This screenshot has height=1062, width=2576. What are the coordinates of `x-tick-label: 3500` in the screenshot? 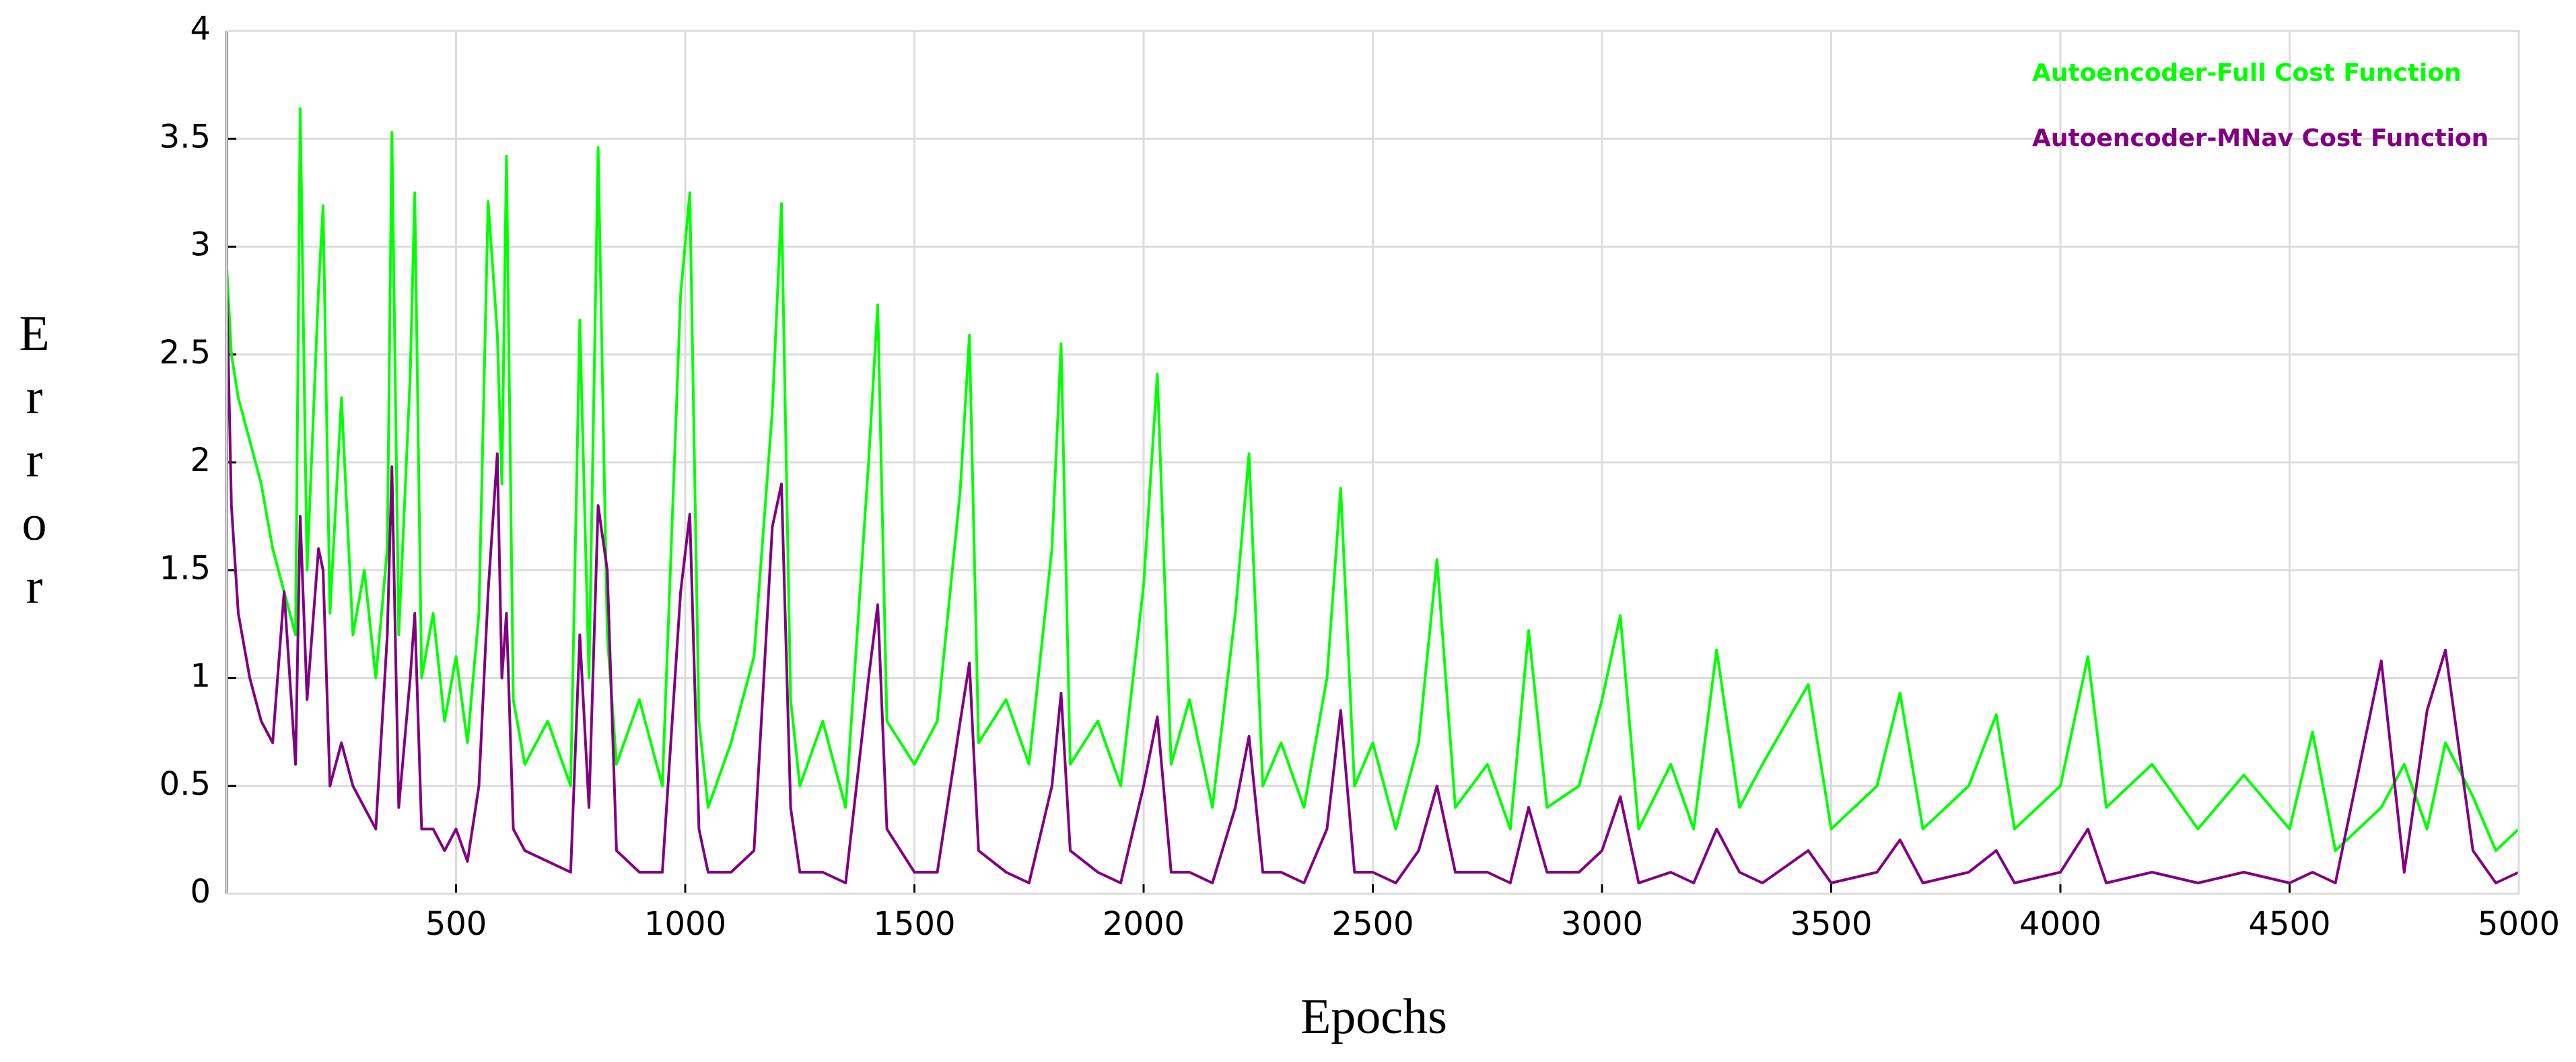 It's located at (1831, 924).